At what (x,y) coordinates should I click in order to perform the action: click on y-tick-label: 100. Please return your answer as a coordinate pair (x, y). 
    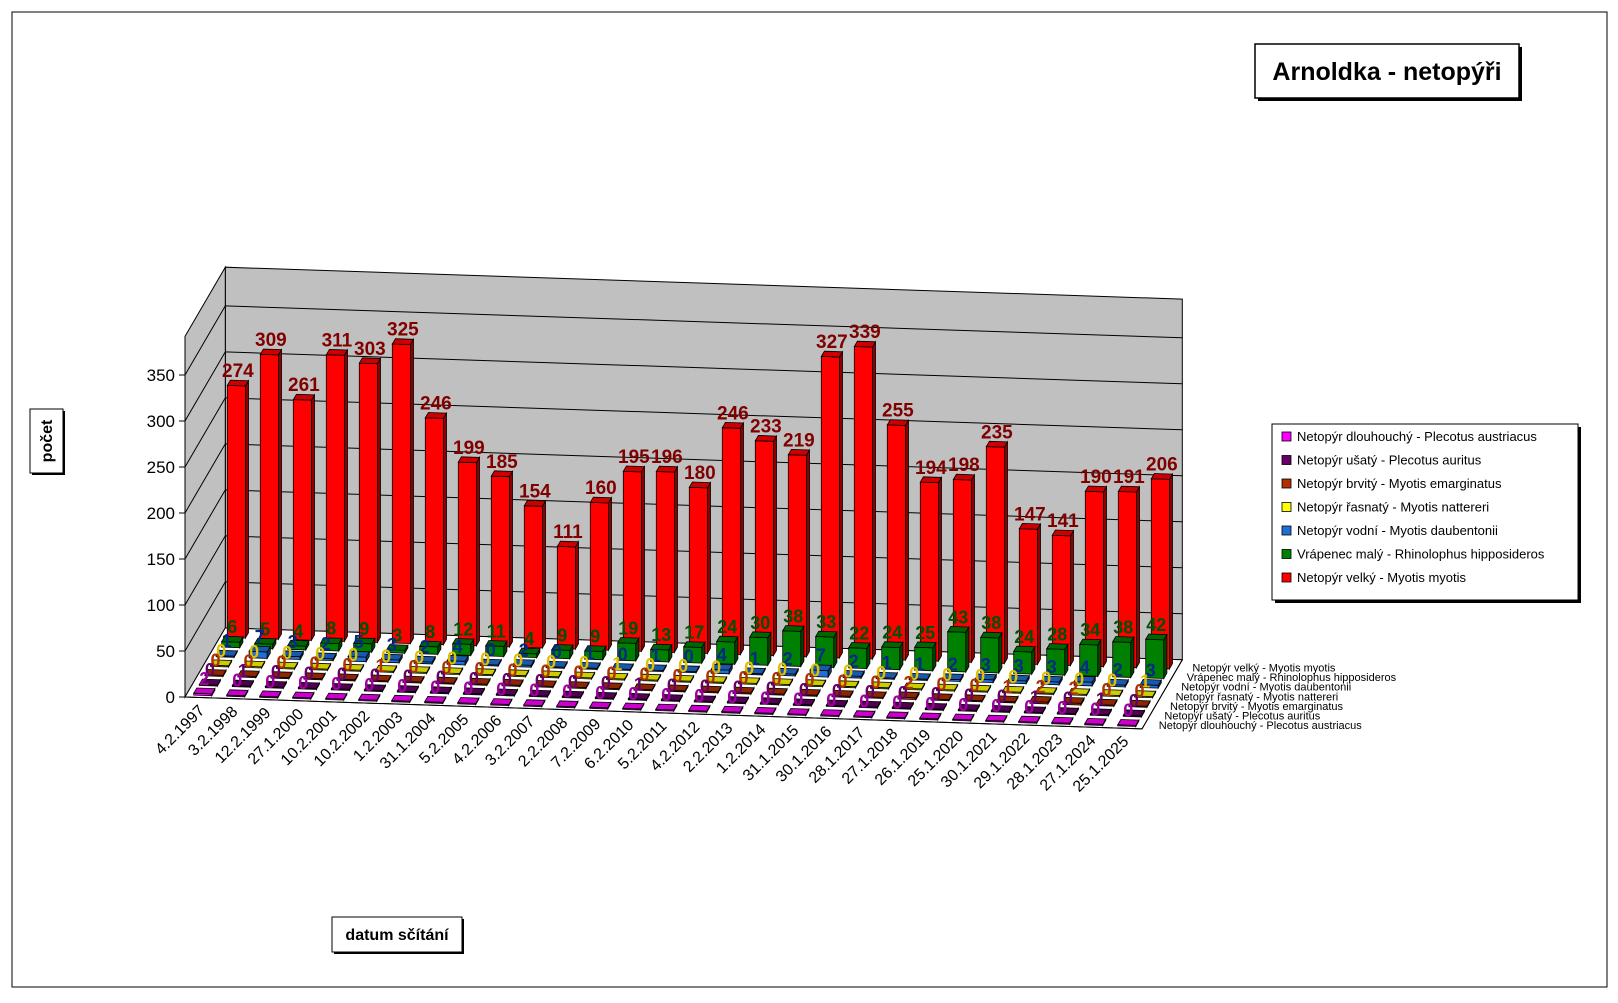
    Looking at the image, I should click on (161, 605).